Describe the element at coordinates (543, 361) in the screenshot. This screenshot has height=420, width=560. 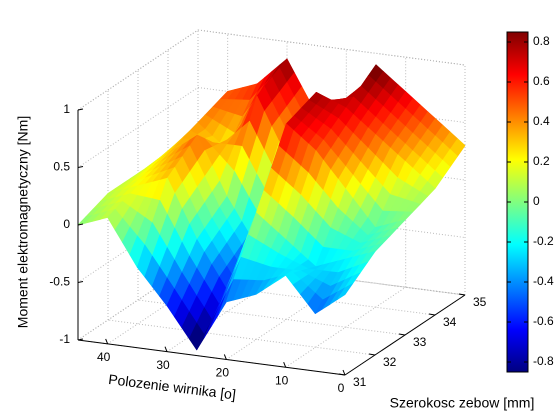
I see `colorbar-tick-label: -0.8` at that location.